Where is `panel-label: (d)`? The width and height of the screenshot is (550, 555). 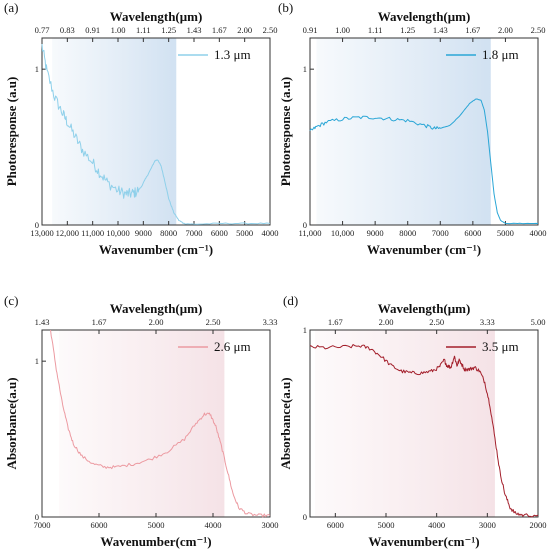
panel-label: (d) is located at coordinates (290, 300).